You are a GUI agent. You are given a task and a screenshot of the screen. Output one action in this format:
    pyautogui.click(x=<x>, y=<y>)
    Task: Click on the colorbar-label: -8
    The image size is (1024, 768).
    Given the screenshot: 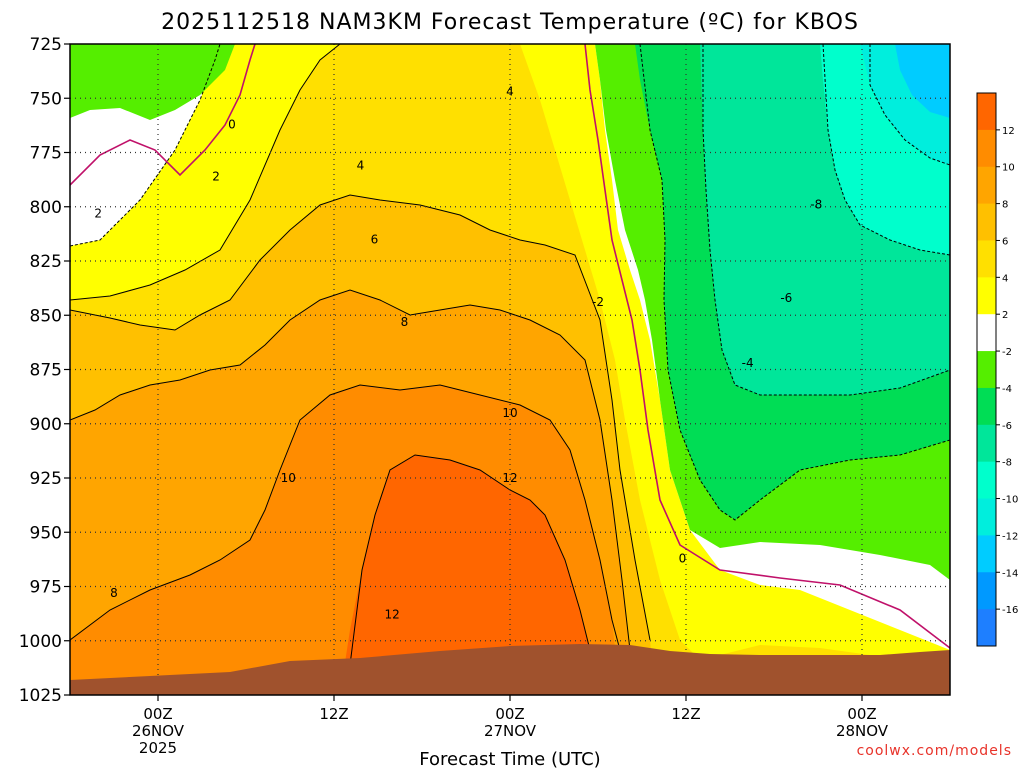 What is the action you would take?
    pyautogui.click(x=1007, y=463)
    